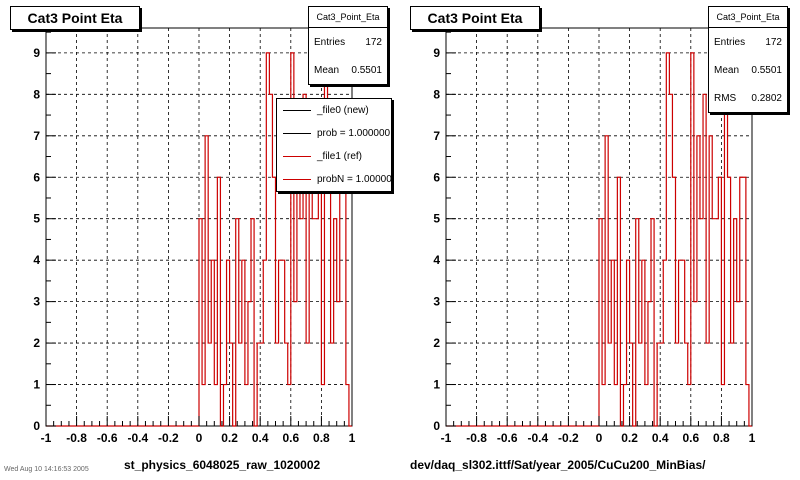 This screenshot has height=480, width=800. Describe the element at coordinates (297, 133) in the screenshot. I see `legend-line-prob` at that location.